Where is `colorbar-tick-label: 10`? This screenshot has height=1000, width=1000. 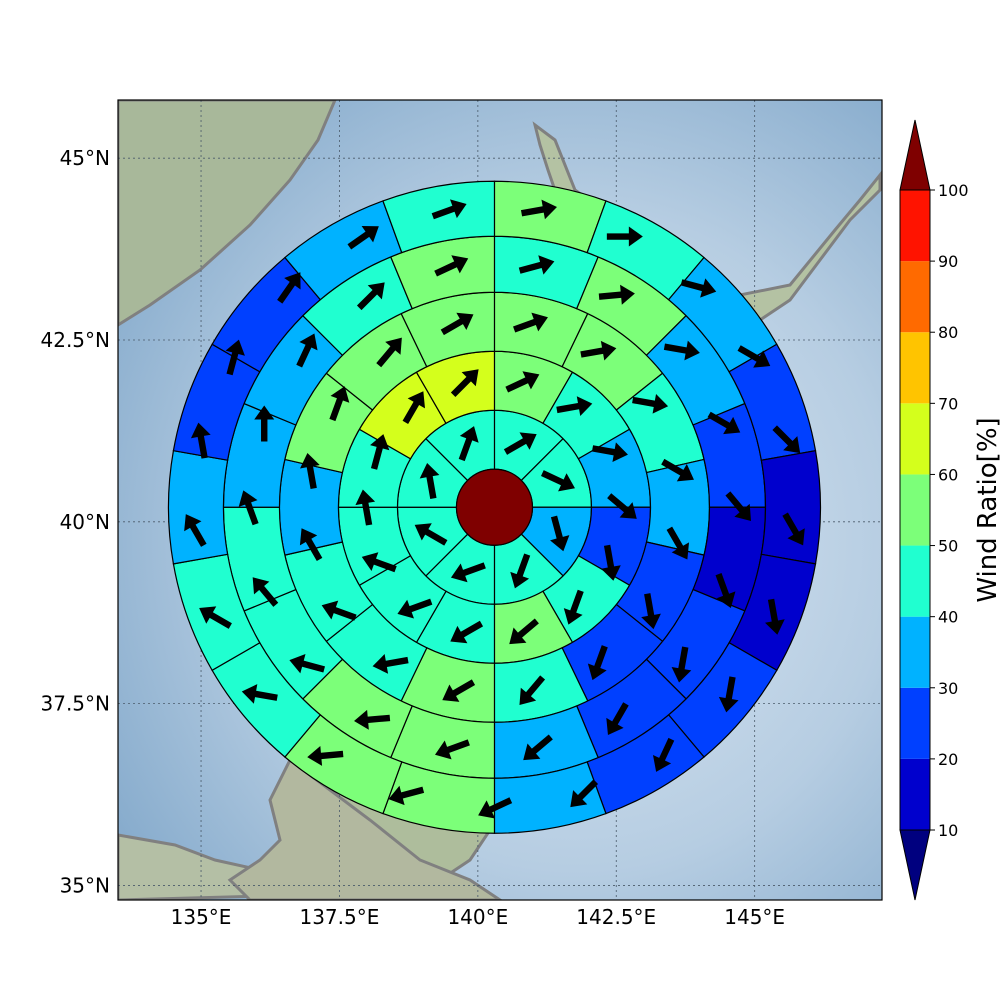
colorbar-tick-label: 10 is located at coordinates (948, 830).